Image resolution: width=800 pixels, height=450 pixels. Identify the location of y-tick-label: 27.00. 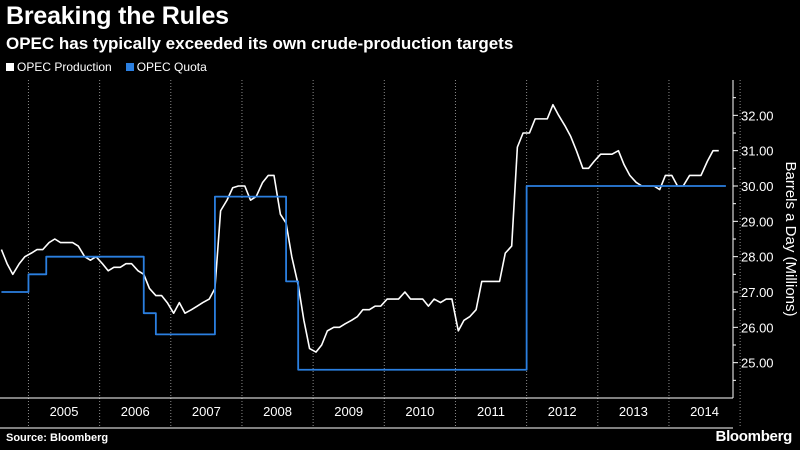
(757, 292).